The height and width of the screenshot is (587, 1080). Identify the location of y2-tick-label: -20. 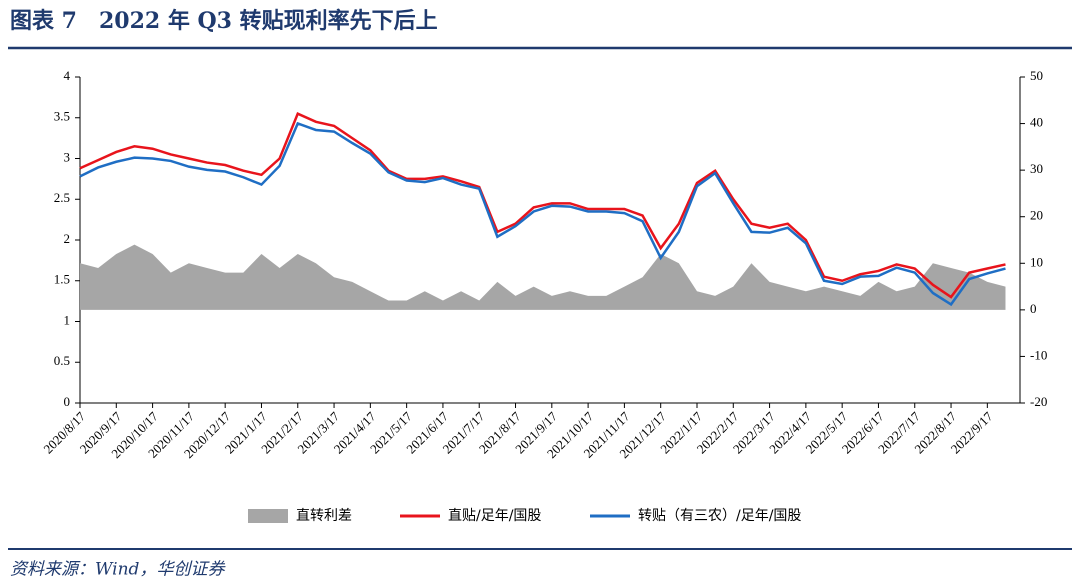
(1038, 401).